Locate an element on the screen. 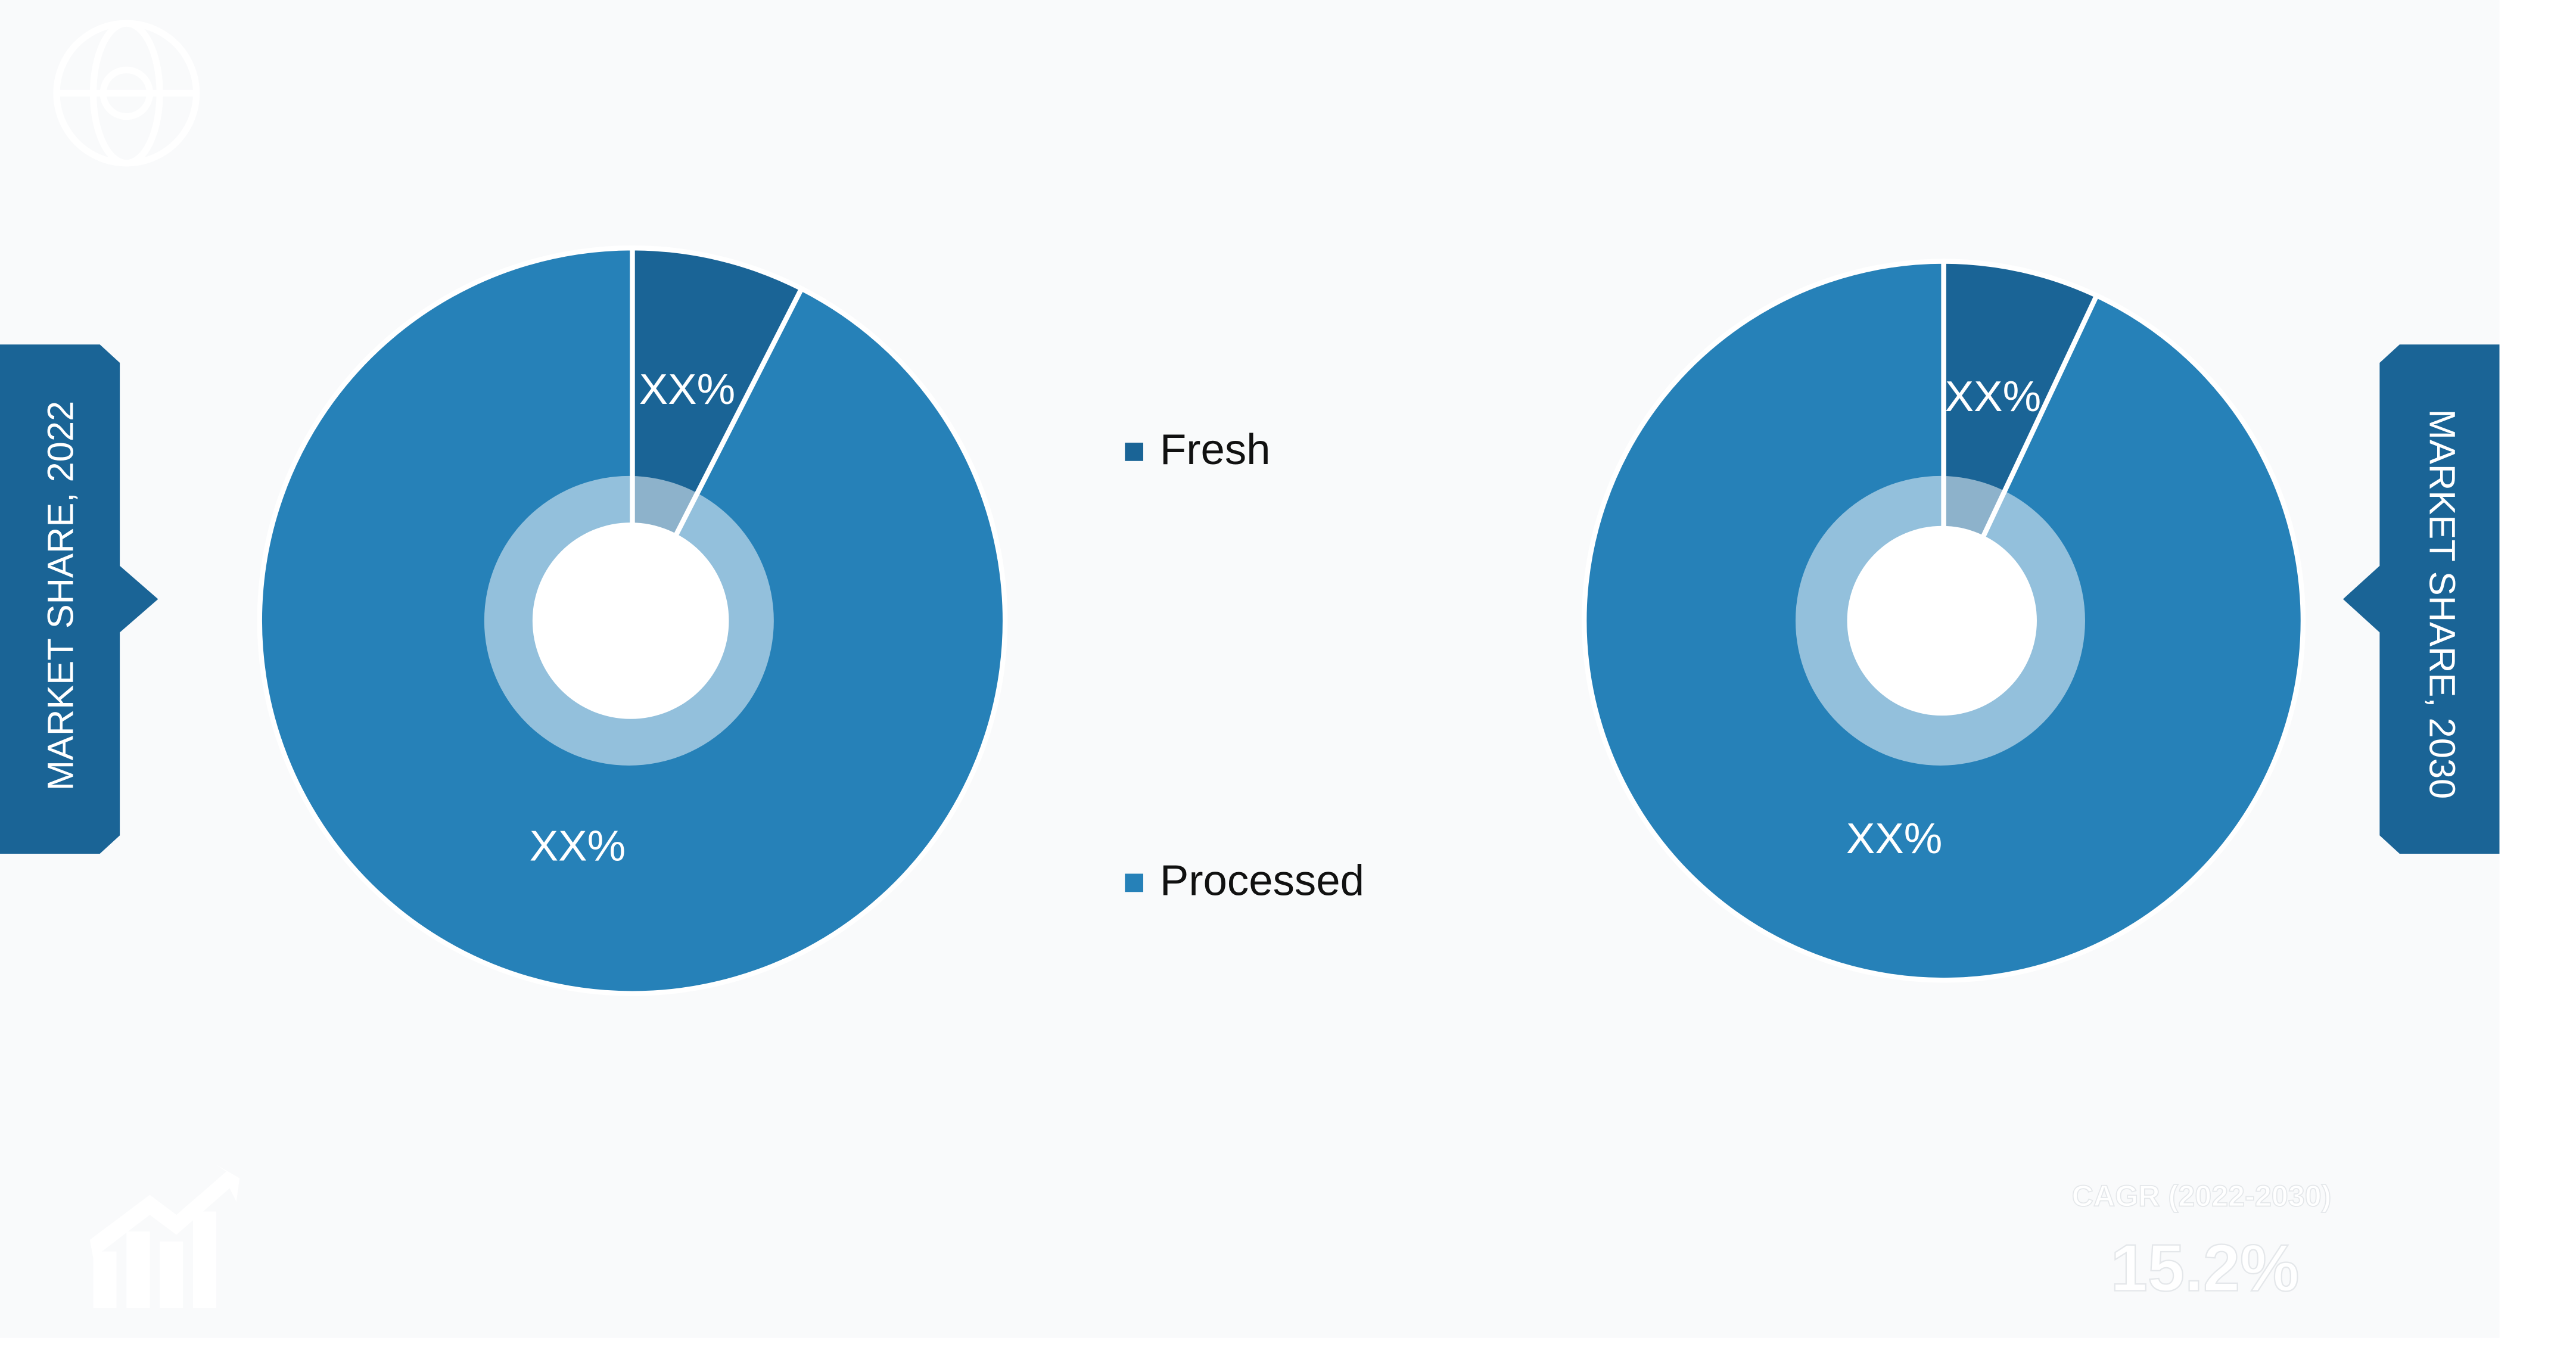 The height and width of the screenshot is (1350, 2576). chart-title: MARKET SHARE, 2030 is located at coordinates (2442, 604).